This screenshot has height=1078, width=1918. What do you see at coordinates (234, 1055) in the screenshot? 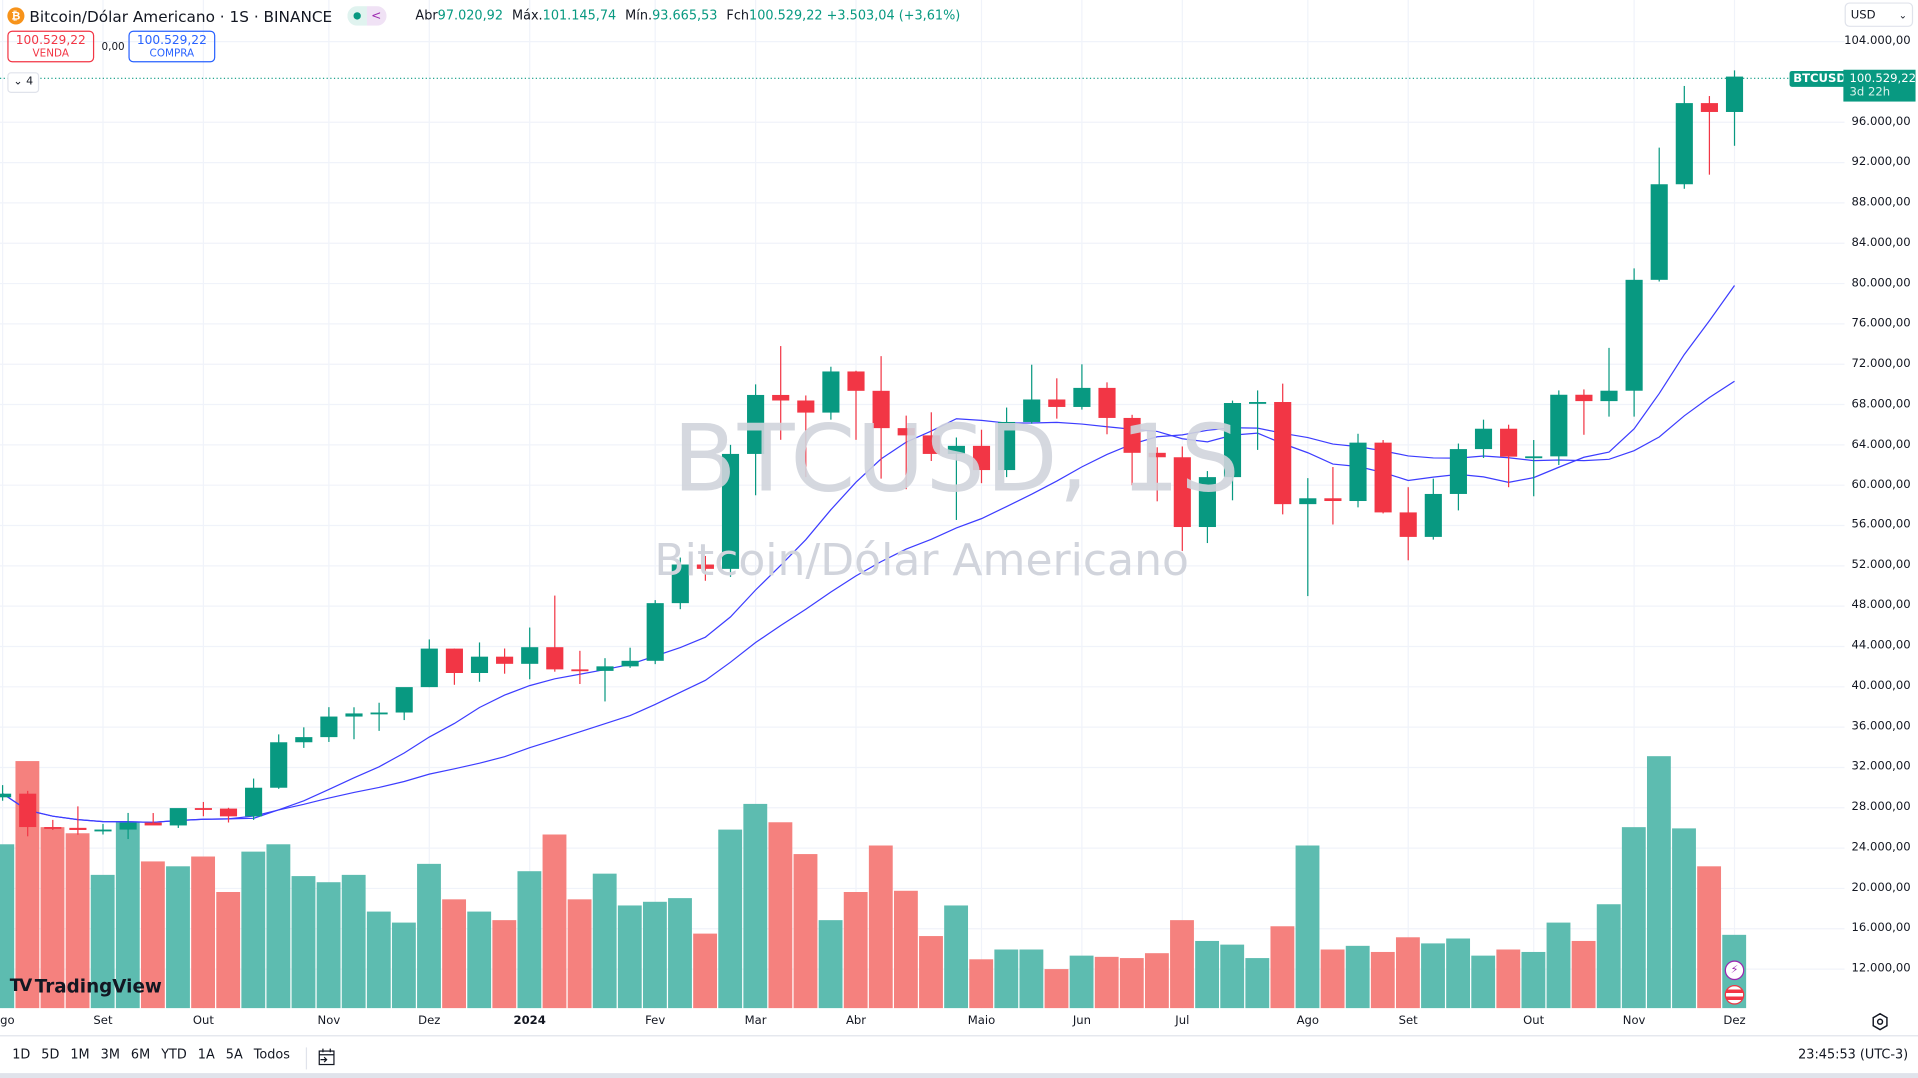
I see `range-5a: 5A` at bounding box center [234, 1055].